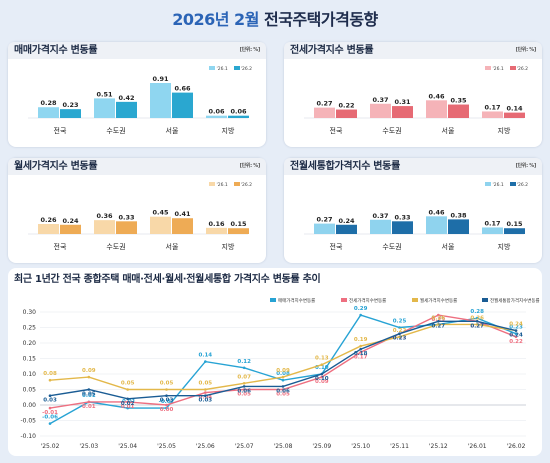  What do you see at coordinates (498, 69) in the screenshot?
I see `legend-label: '26.1` at bounding box center [498, 69].